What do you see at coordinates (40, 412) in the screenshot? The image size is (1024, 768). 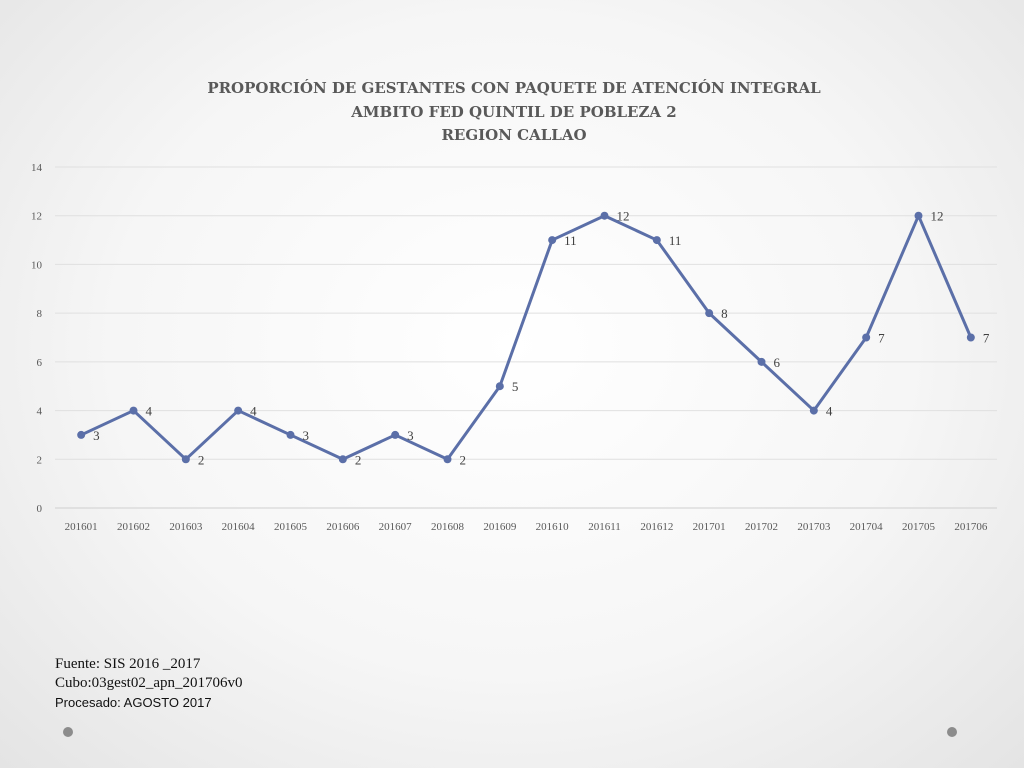 I see `y-tick-label: 4` at bounding box center [40, 412].